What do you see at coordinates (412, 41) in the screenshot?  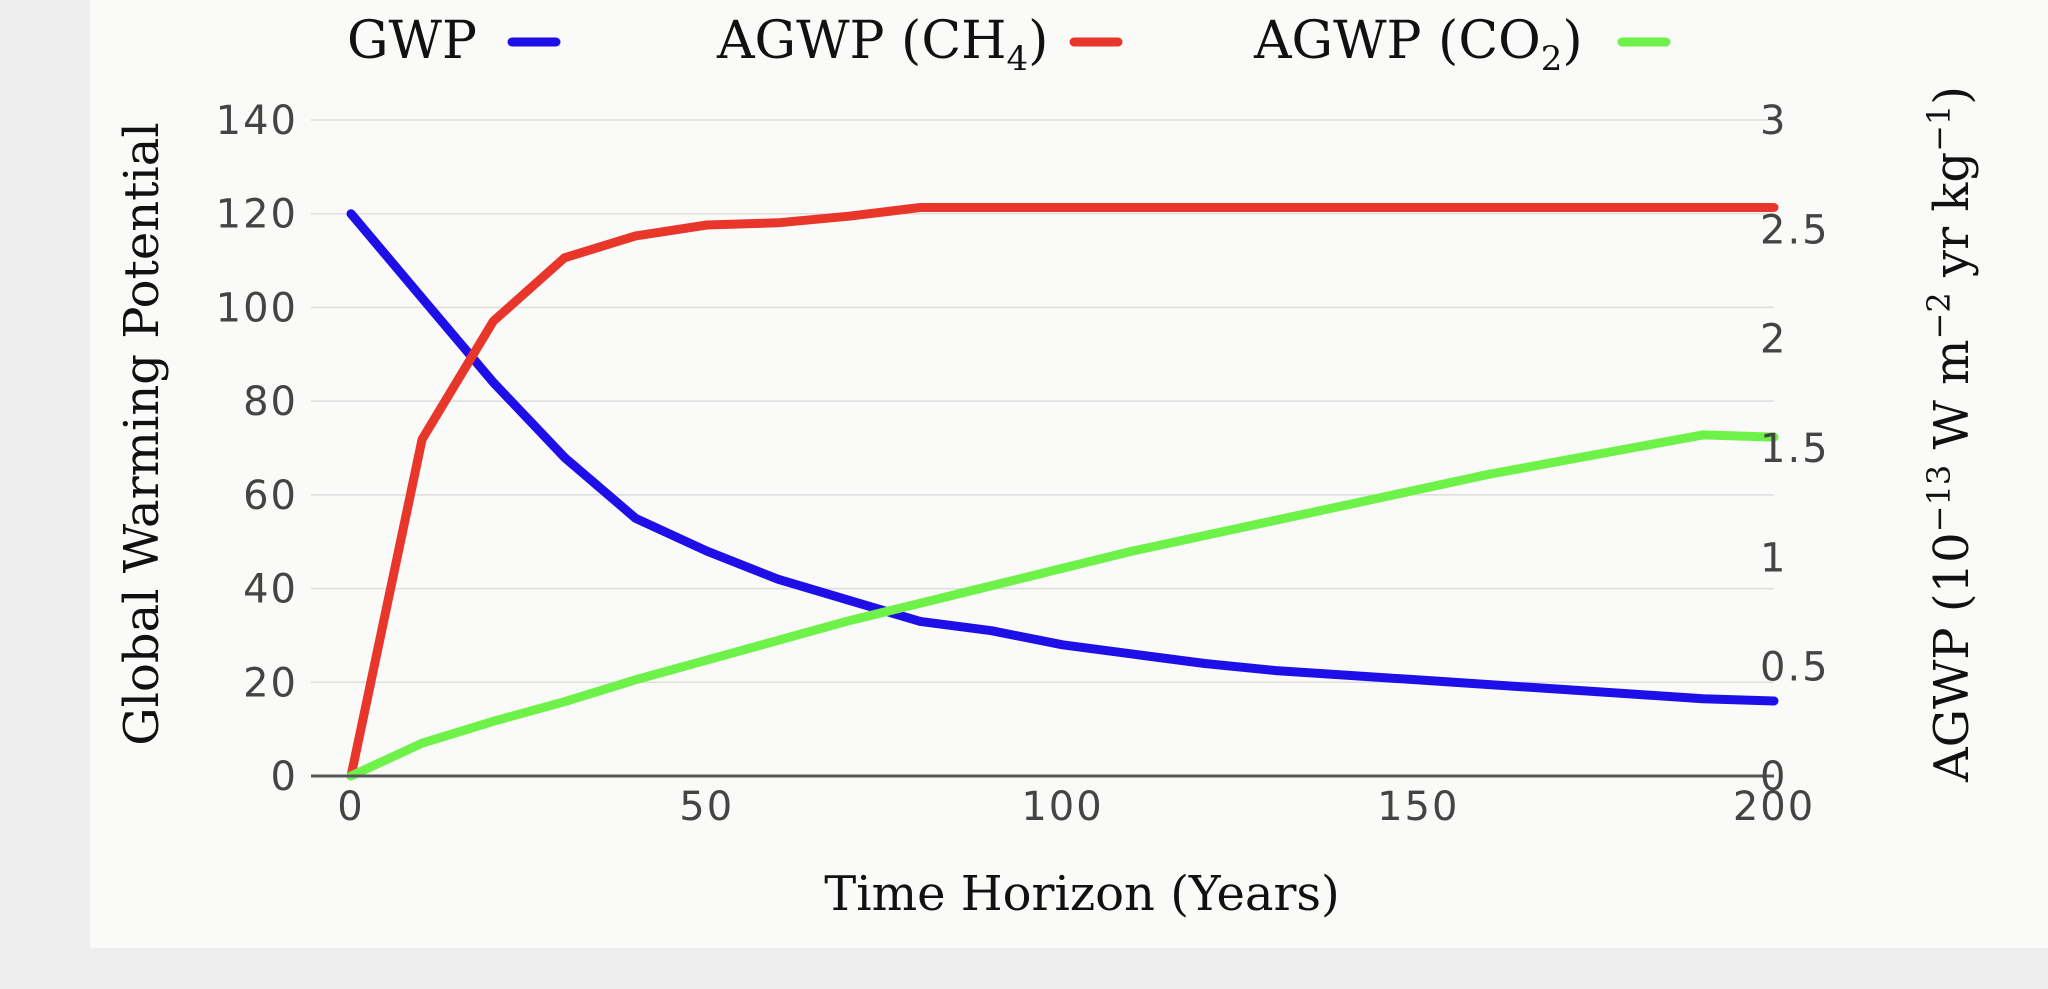 I see `legend-label-gwp: GWP` at bounding box center [412, 41].